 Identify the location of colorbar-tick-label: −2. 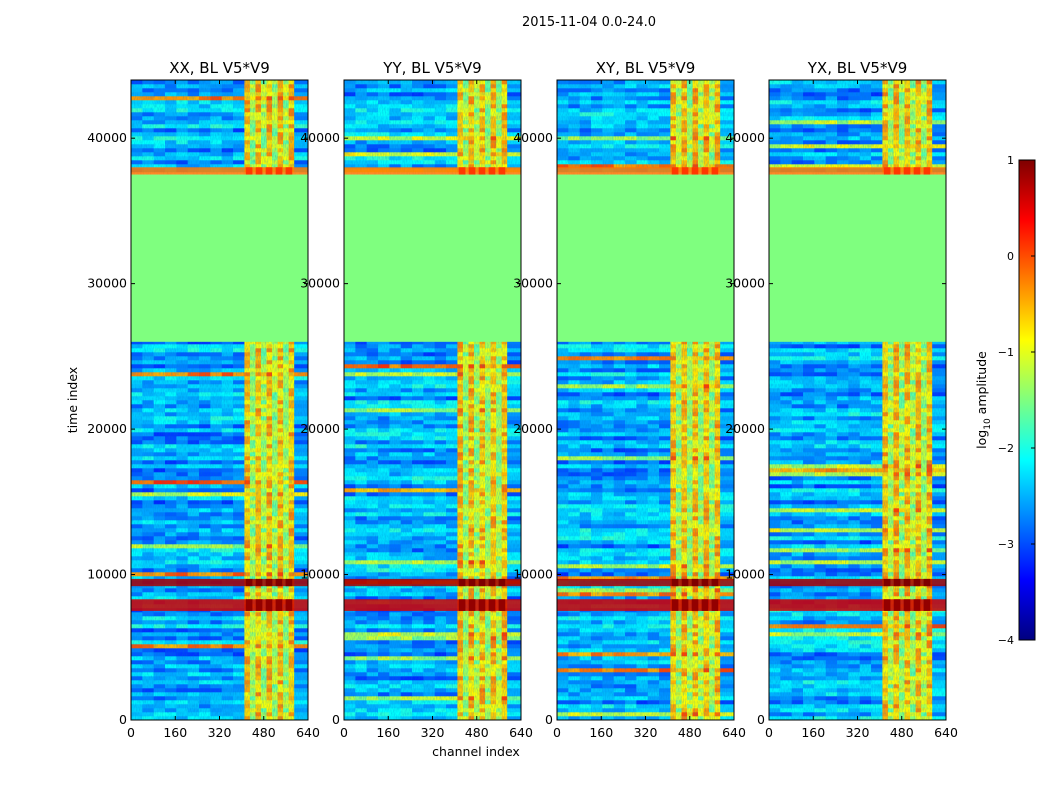
(1006, 448).